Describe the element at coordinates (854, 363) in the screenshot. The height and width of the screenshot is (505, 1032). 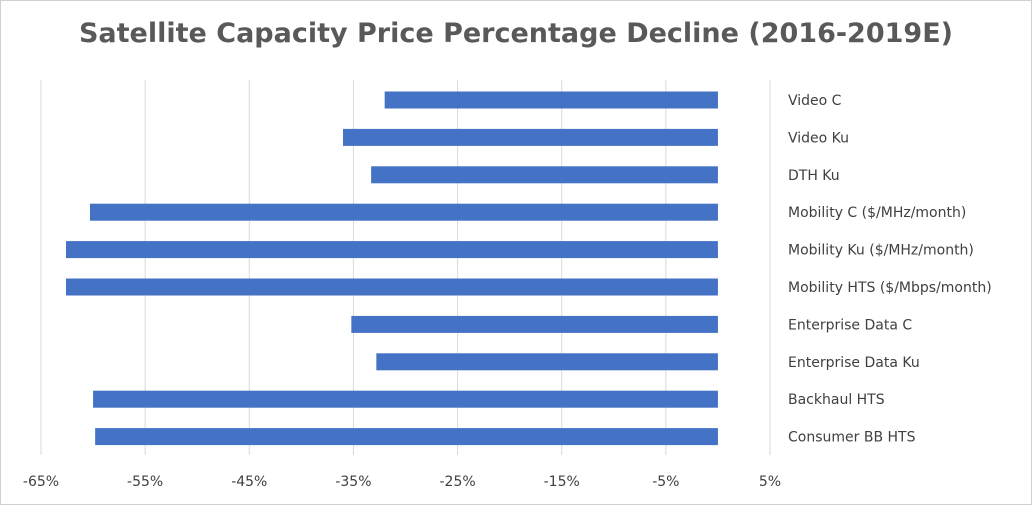
I see `category-label: Enterprise Data Ku` at that location.